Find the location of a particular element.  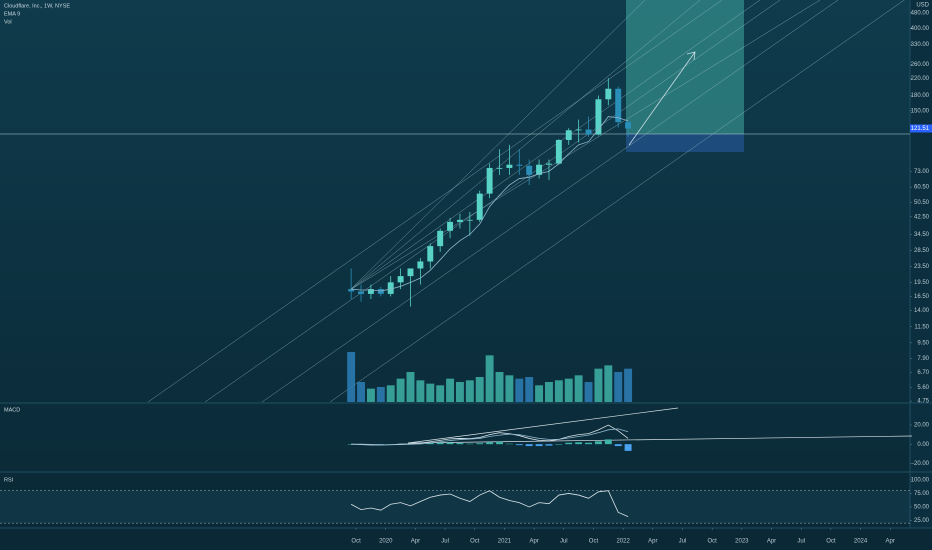

y-tick-label: 50.50 is located at coordinates (922, 203).